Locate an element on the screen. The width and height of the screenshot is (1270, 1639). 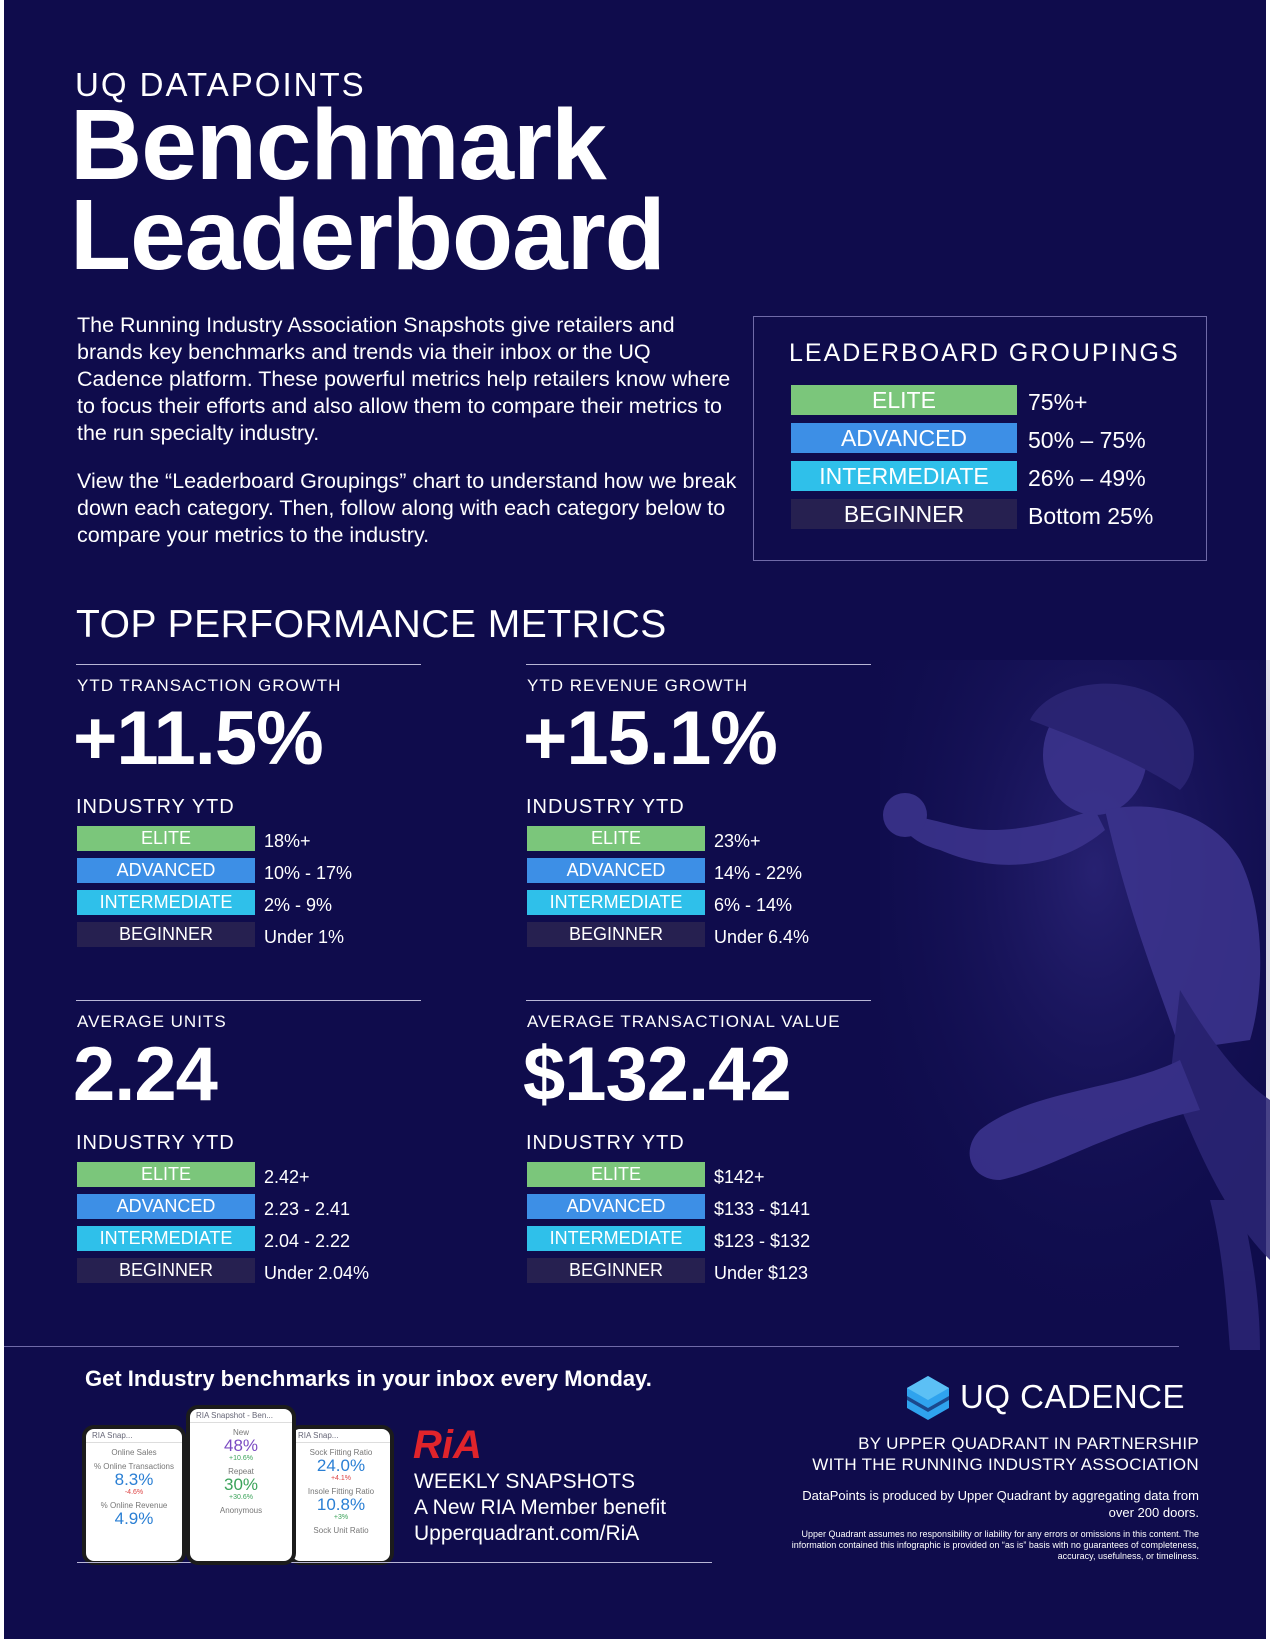
grouping-pill-elite: ELITE is located at coordinates (904, 400).